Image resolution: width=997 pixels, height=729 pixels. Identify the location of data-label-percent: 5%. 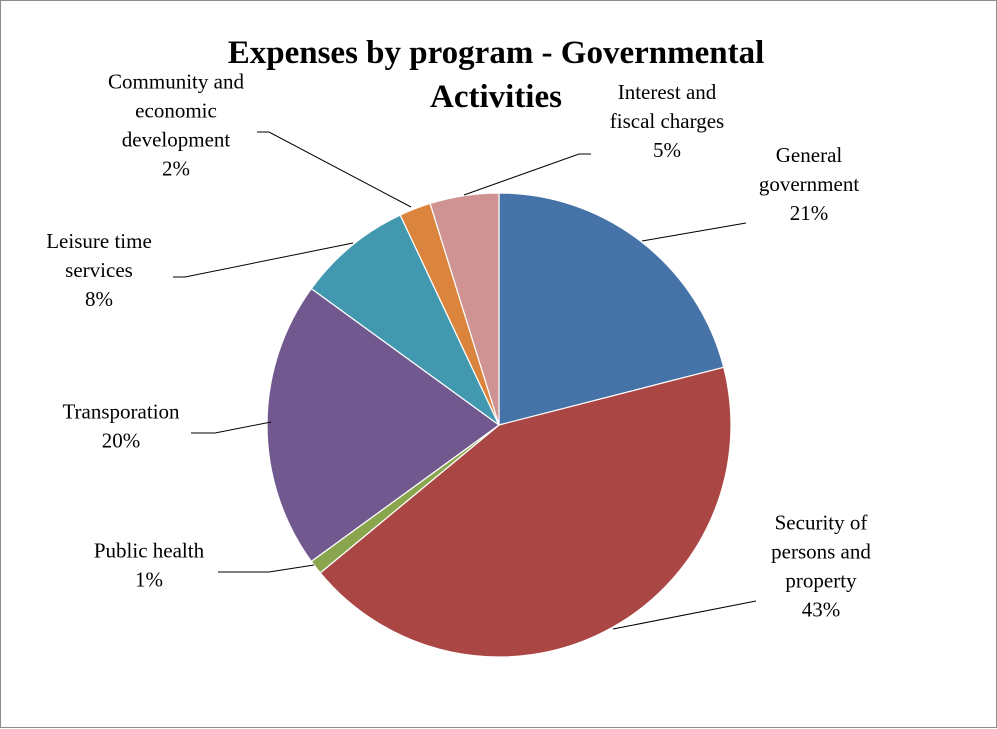
(667, 150).